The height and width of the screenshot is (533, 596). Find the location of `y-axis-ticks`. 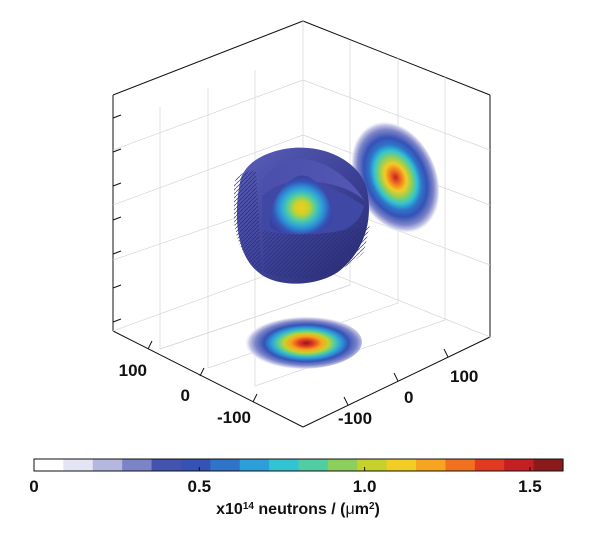

y-axis-ticks is located at coordinates (396, 377).